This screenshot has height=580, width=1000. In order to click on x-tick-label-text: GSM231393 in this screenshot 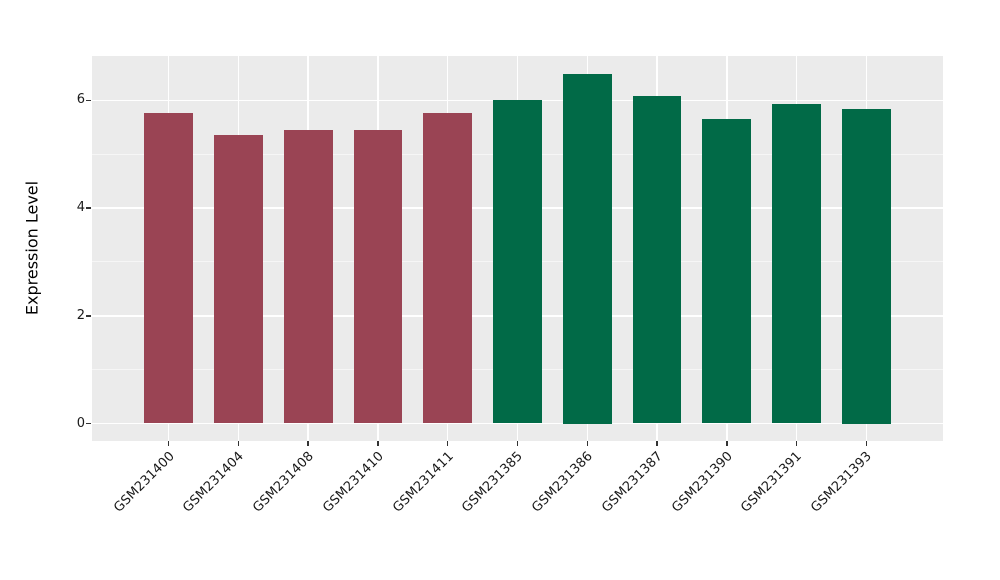, I will do `click(841, 482)`.